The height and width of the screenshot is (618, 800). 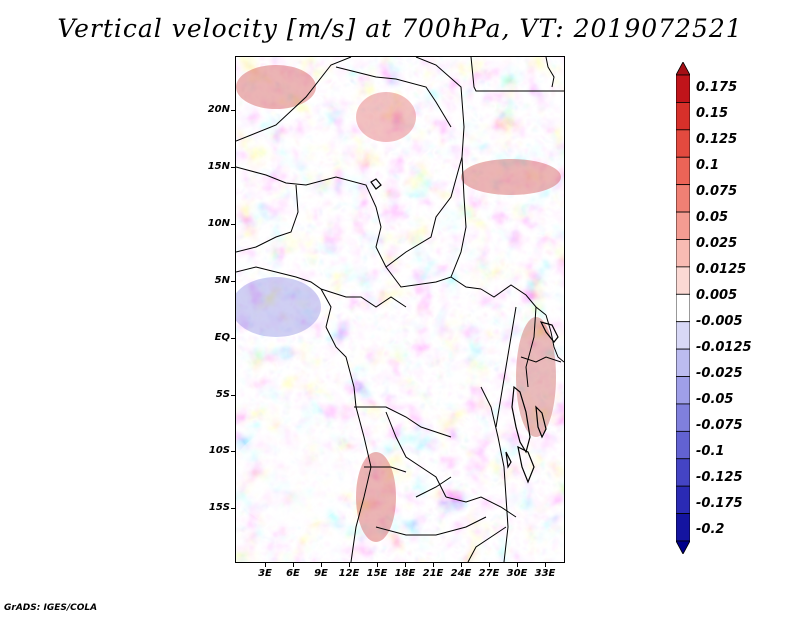 I want to click on lakes, so click(x=464, y=331).